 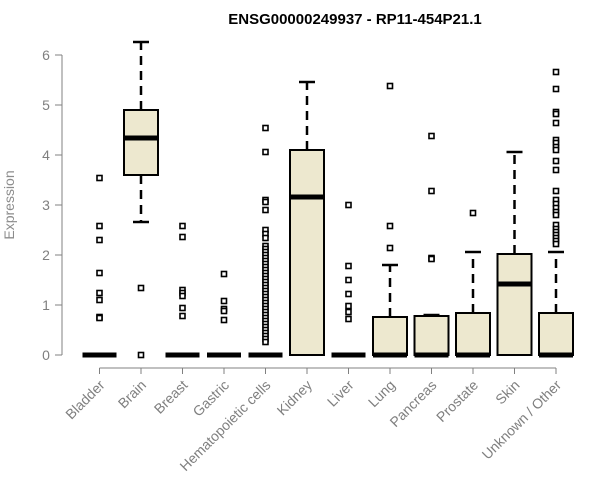 I want to click on box-kidney, so click(x=307, y=218).